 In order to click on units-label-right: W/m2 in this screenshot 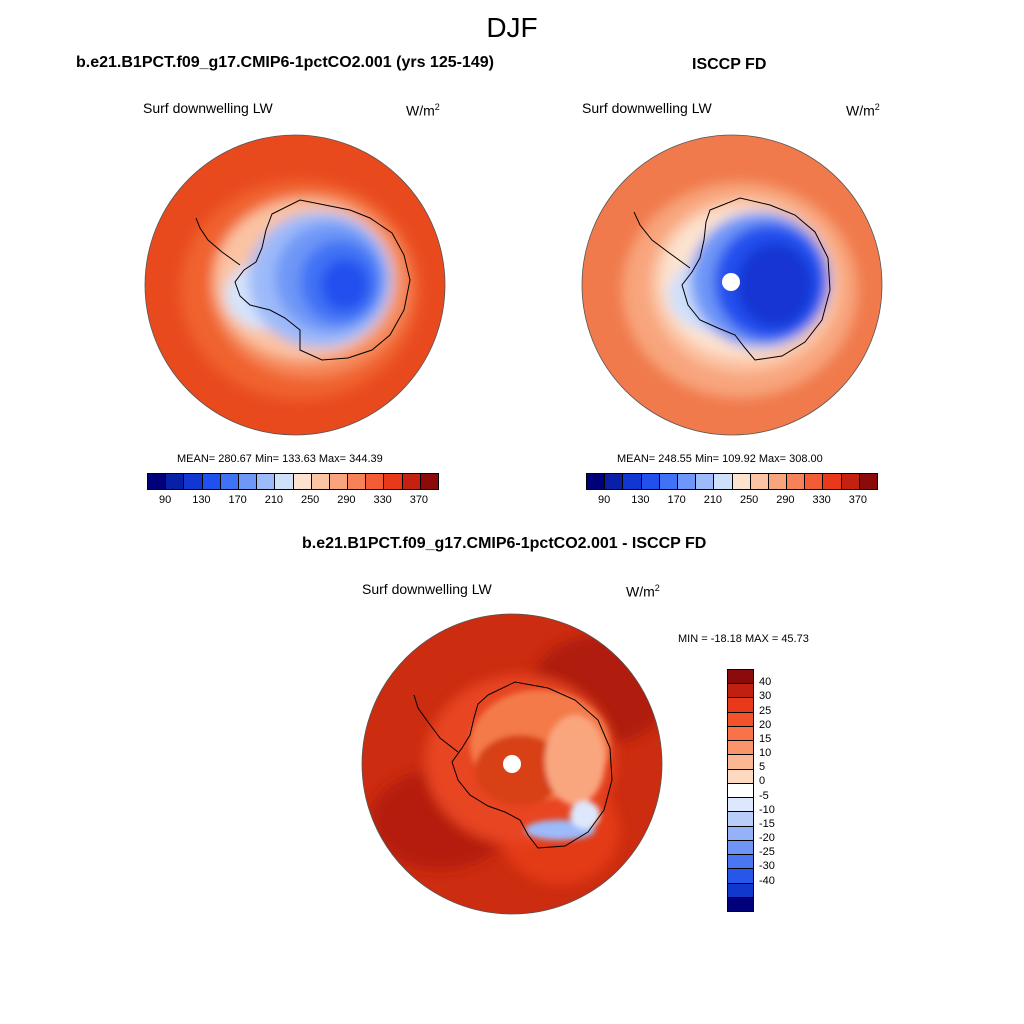, I will do `click(863, 110)`.